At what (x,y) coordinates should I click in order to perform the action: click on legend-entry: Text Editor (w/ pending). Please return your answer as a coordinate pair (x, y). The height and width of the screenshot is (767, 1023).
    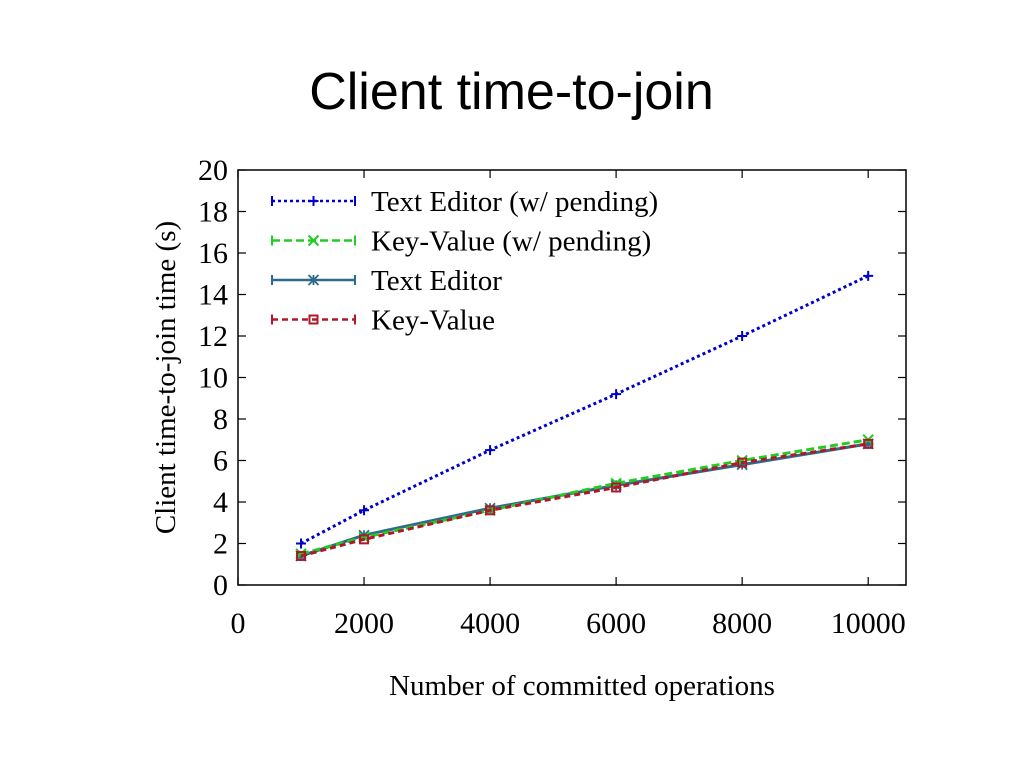
    Looking at the image, I should click on (464, 202).